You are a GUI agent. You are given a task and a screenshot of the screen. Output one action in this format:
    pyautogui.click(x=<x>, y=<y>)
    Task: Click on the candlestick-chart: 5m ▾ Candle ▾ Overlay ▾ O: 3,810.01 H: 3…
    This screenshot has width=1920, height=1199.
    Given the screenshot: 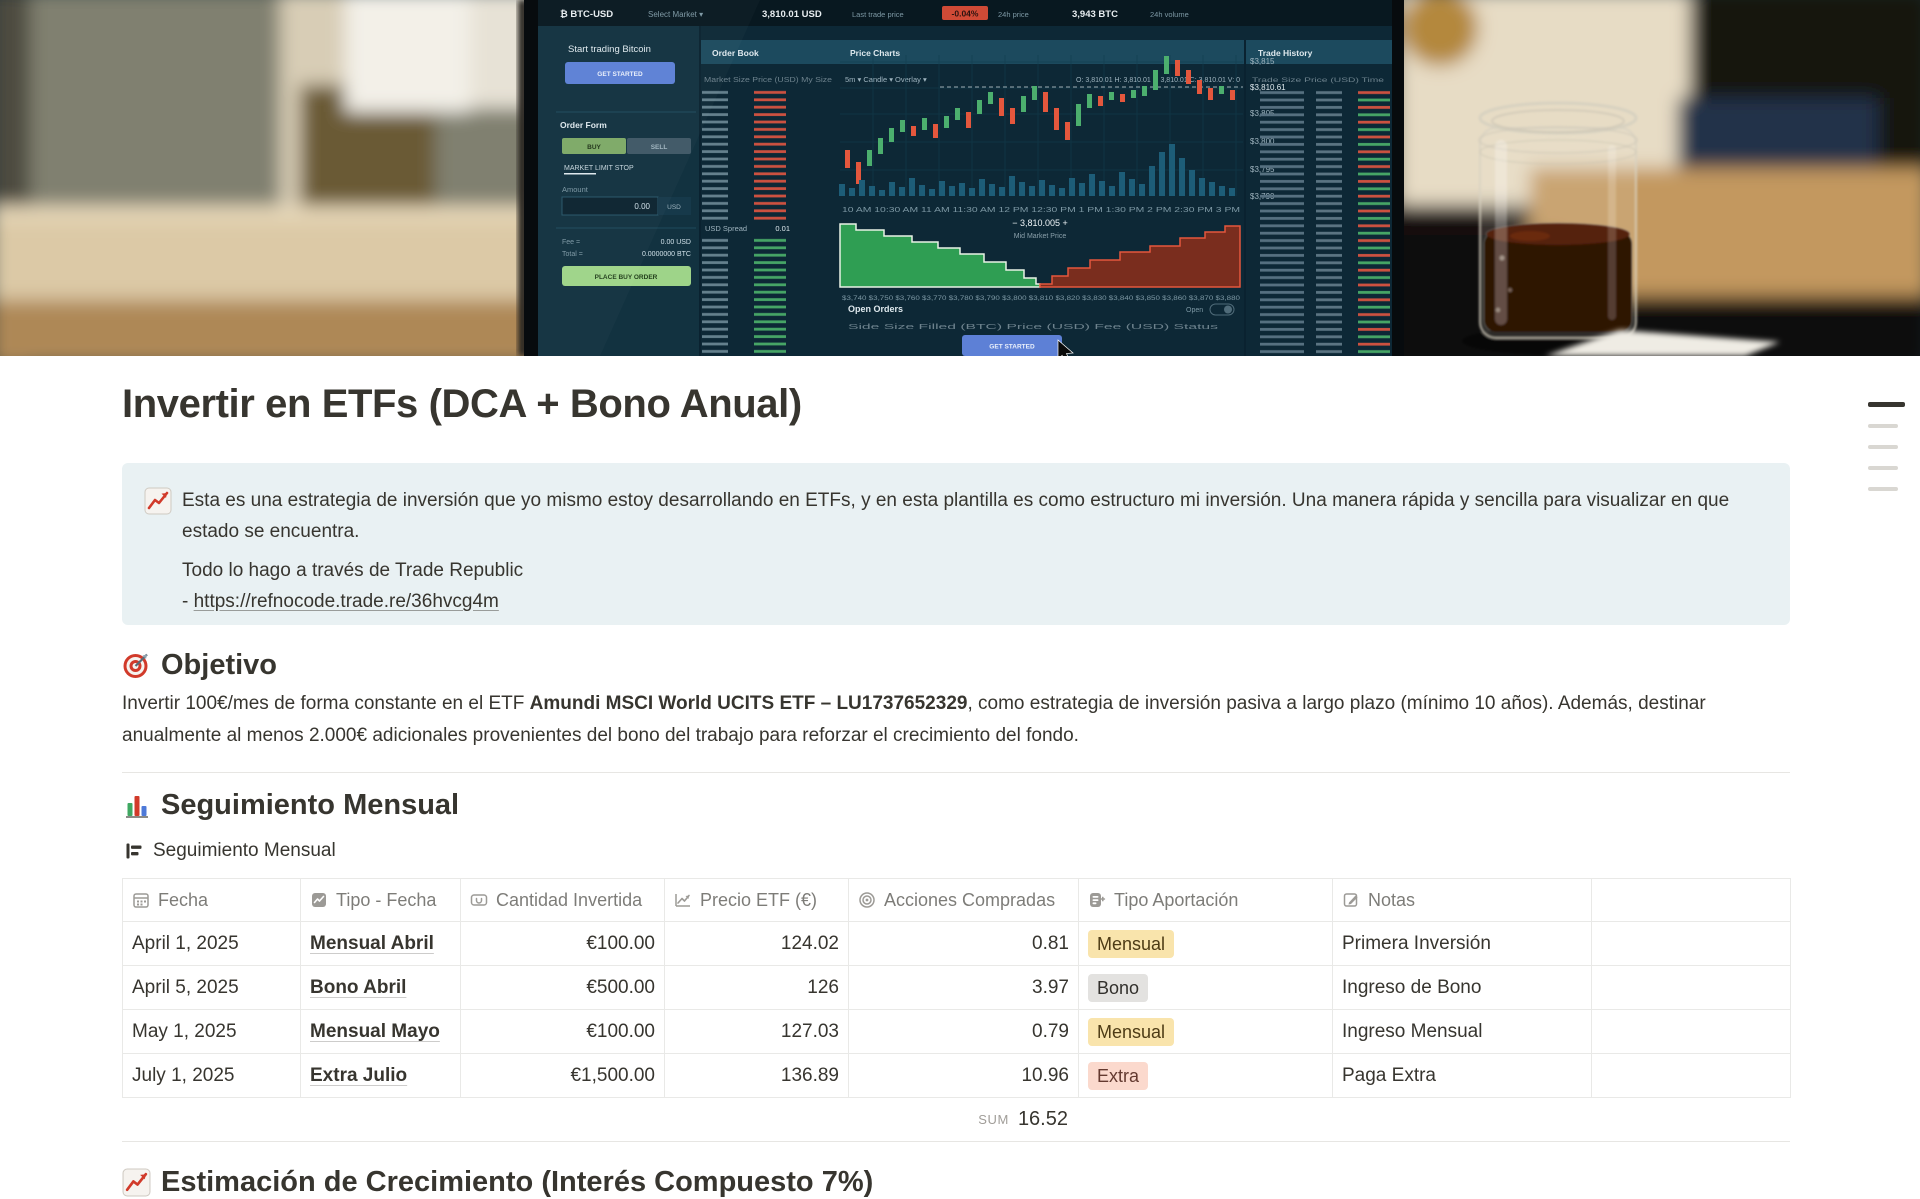 What is the action you would take?
    pyautogui.click(x=1062, y=134)
    